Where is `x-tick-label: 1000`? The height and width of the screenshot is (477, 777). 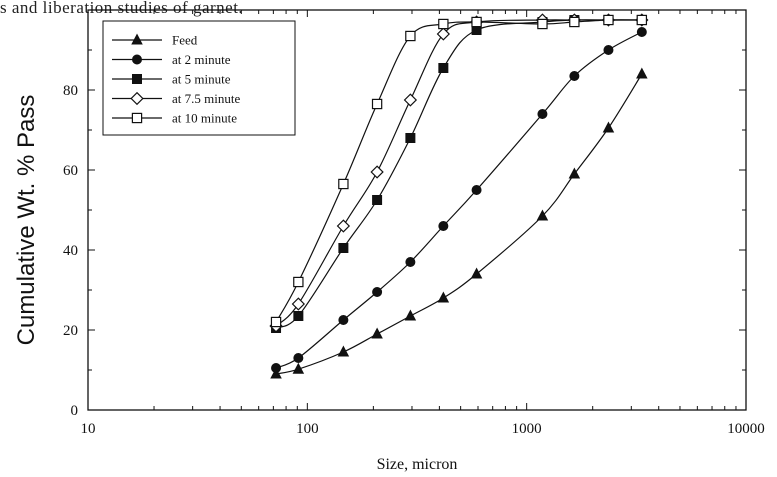 x-tick-label: 1000 is located at coordinates (527, 429).